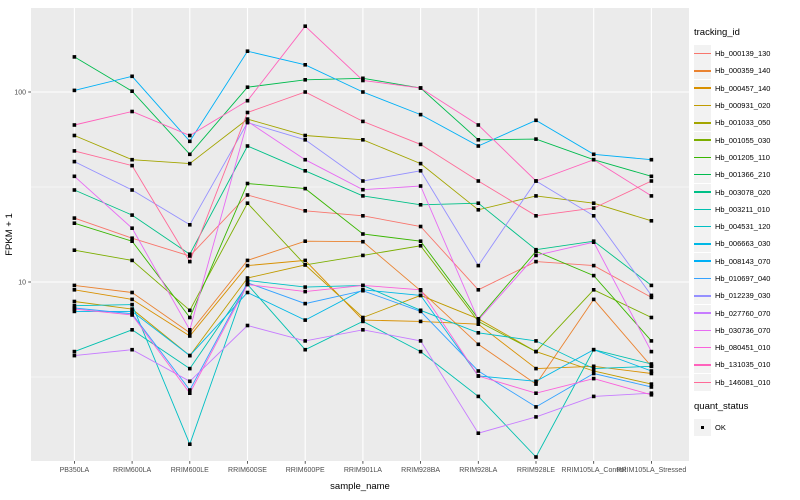  What do you see at coordinates (743, 278) in the screenshot?
I see `legend-item-label: Hb_010697_040` at bounding box center [743, 278].